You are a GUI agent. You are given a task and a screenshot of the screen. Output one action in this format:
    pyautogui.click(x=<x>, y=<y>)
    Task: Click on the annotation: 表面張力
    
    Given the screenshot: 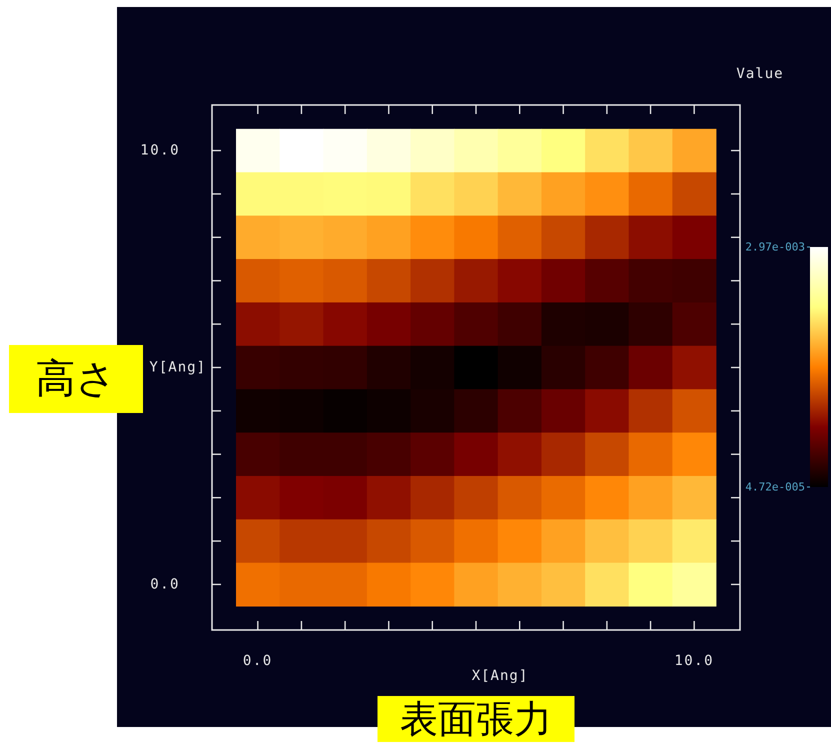 What is the action you would take?
    pyautogui.click(x=476, y=719)
    